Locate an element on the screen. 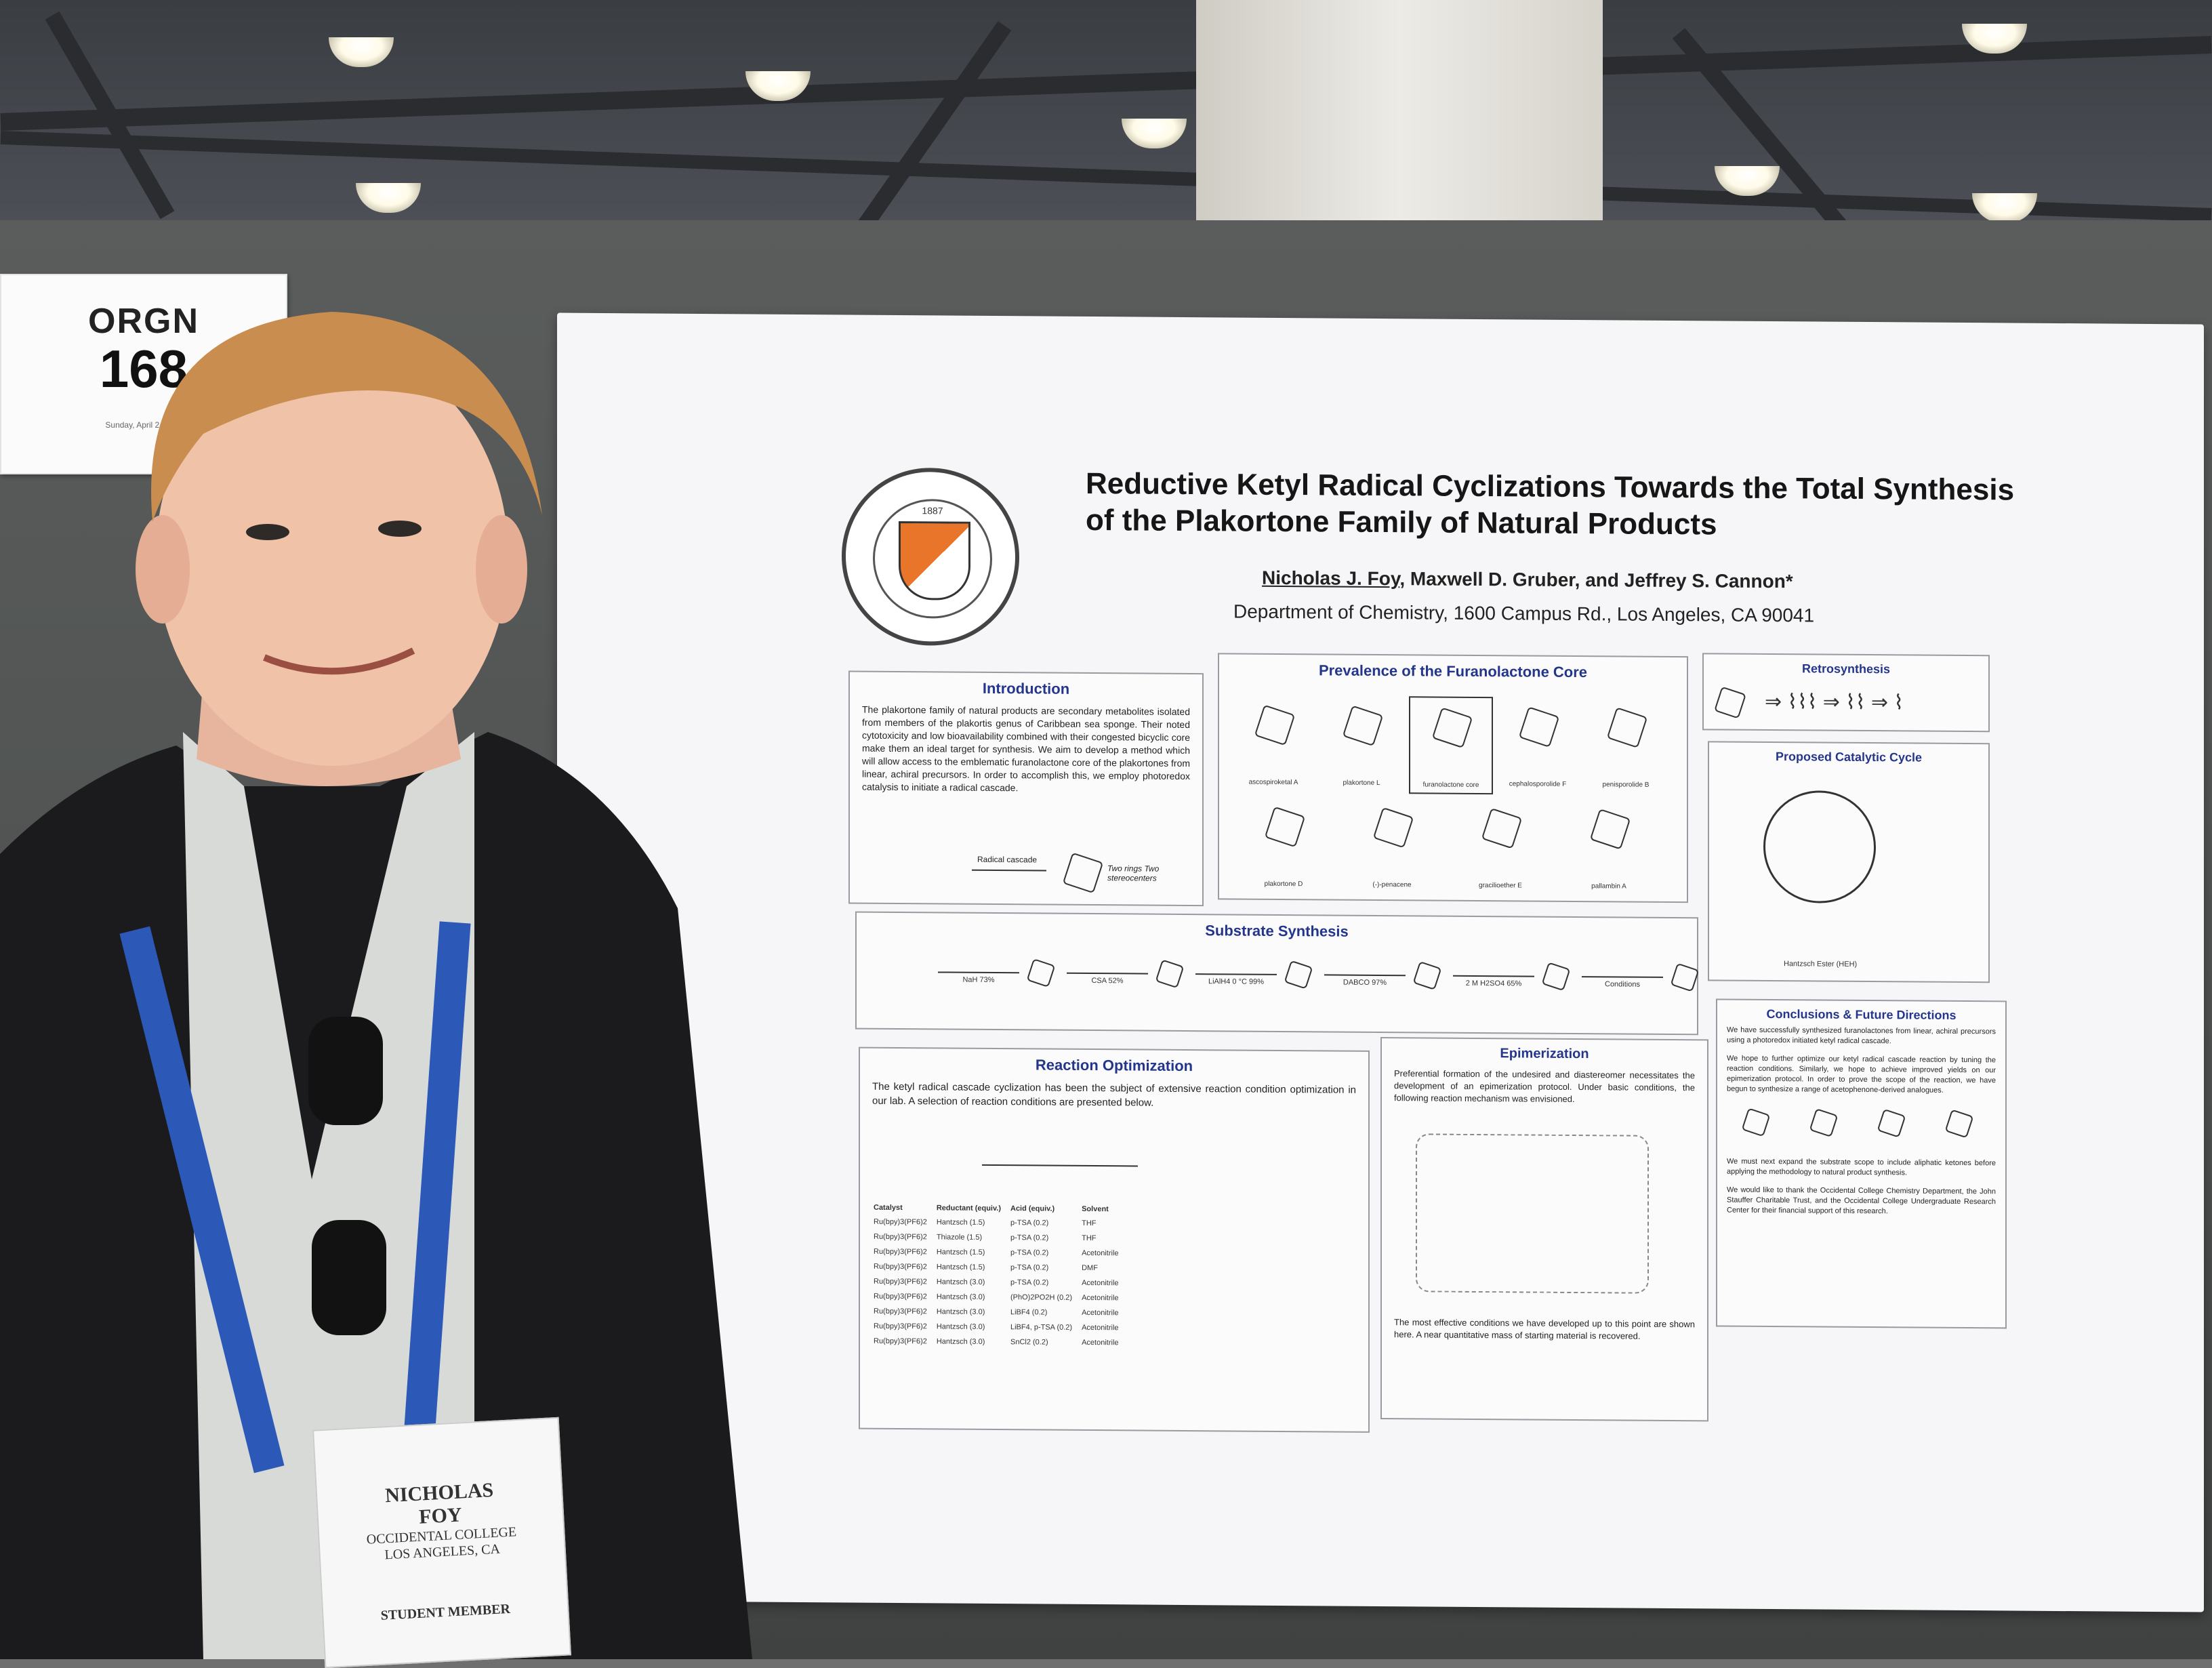 The height and width of the screenshot is (1668, 2212). synthesis-step: 2 M H2SO4 65% is located at coordinates (1493, 976).